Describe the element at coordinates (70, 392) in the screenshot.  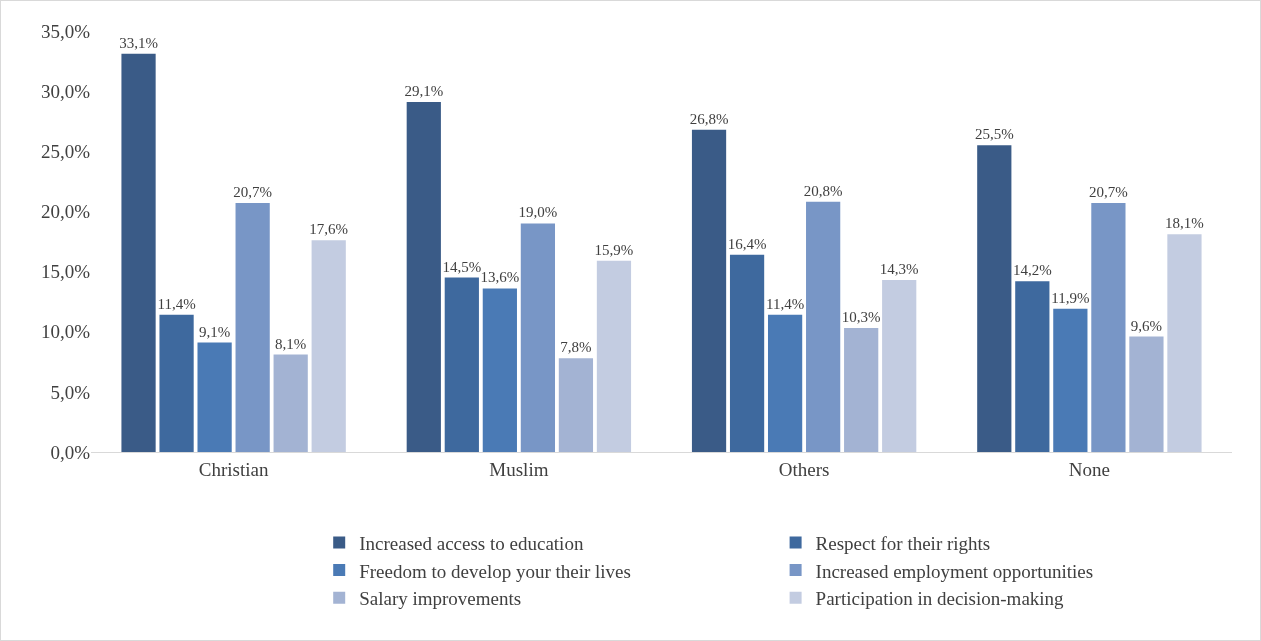
I see `y-tick-label: 5,0%` at that location.